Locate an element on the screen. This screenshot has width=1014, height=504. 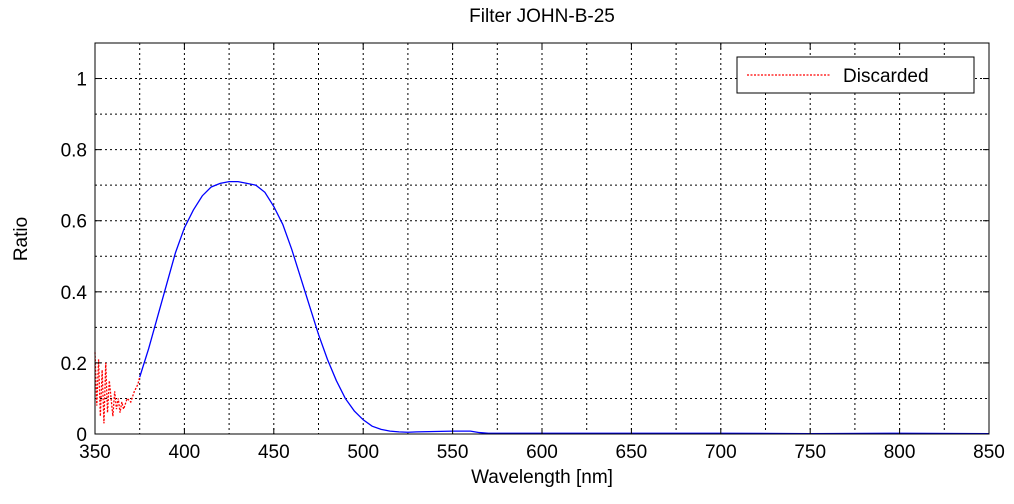
y-tick-label: 0.2 is located at coordinates (74, 364).